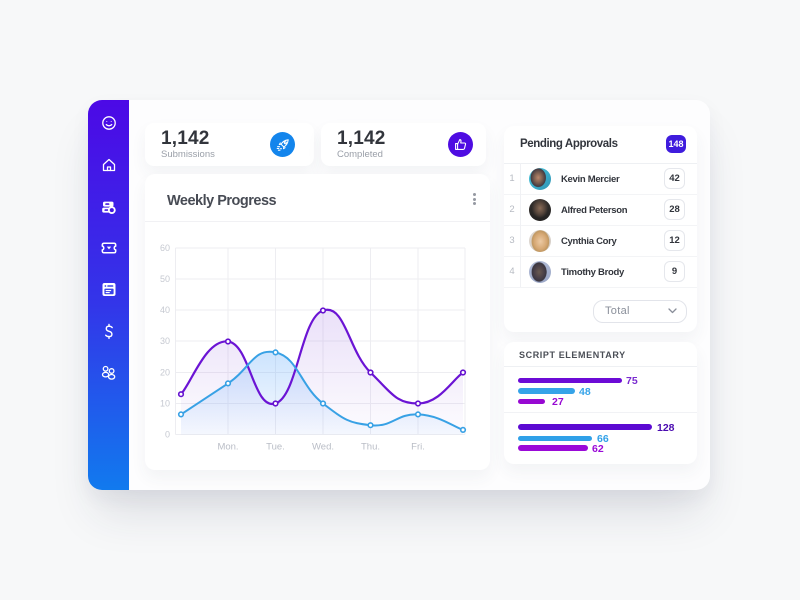 This screenshot has width=800, height=600. Describe the element at coordinates (370, 447) in the screenshot. I see `svg-text: Thu.` at that location.